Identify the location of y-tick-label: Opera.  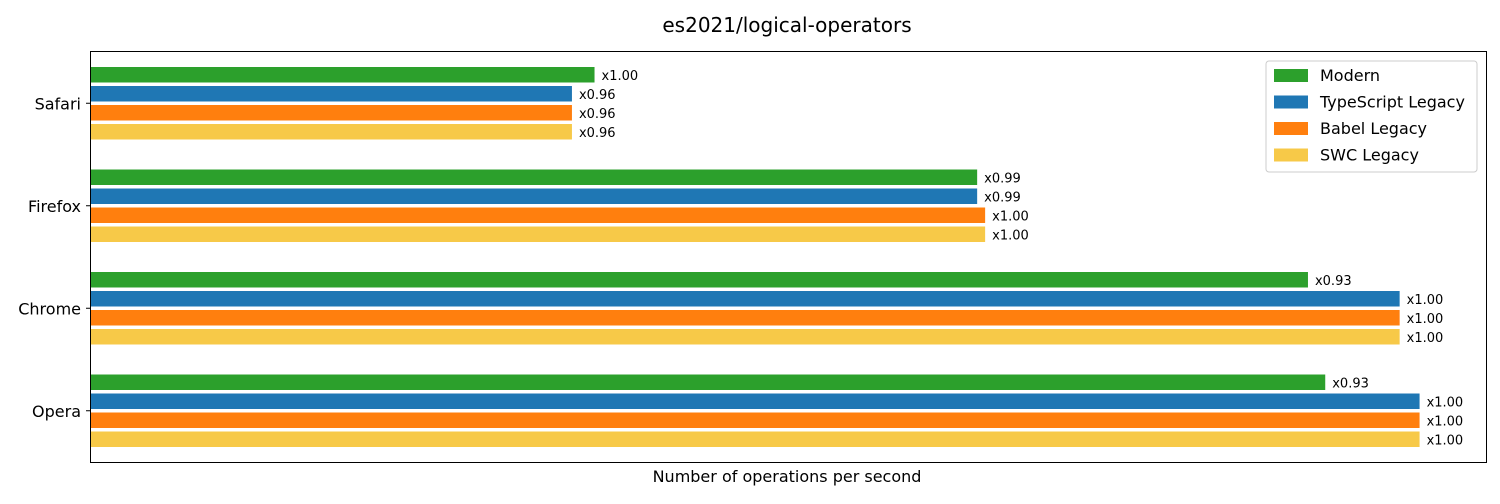
(56, 411).